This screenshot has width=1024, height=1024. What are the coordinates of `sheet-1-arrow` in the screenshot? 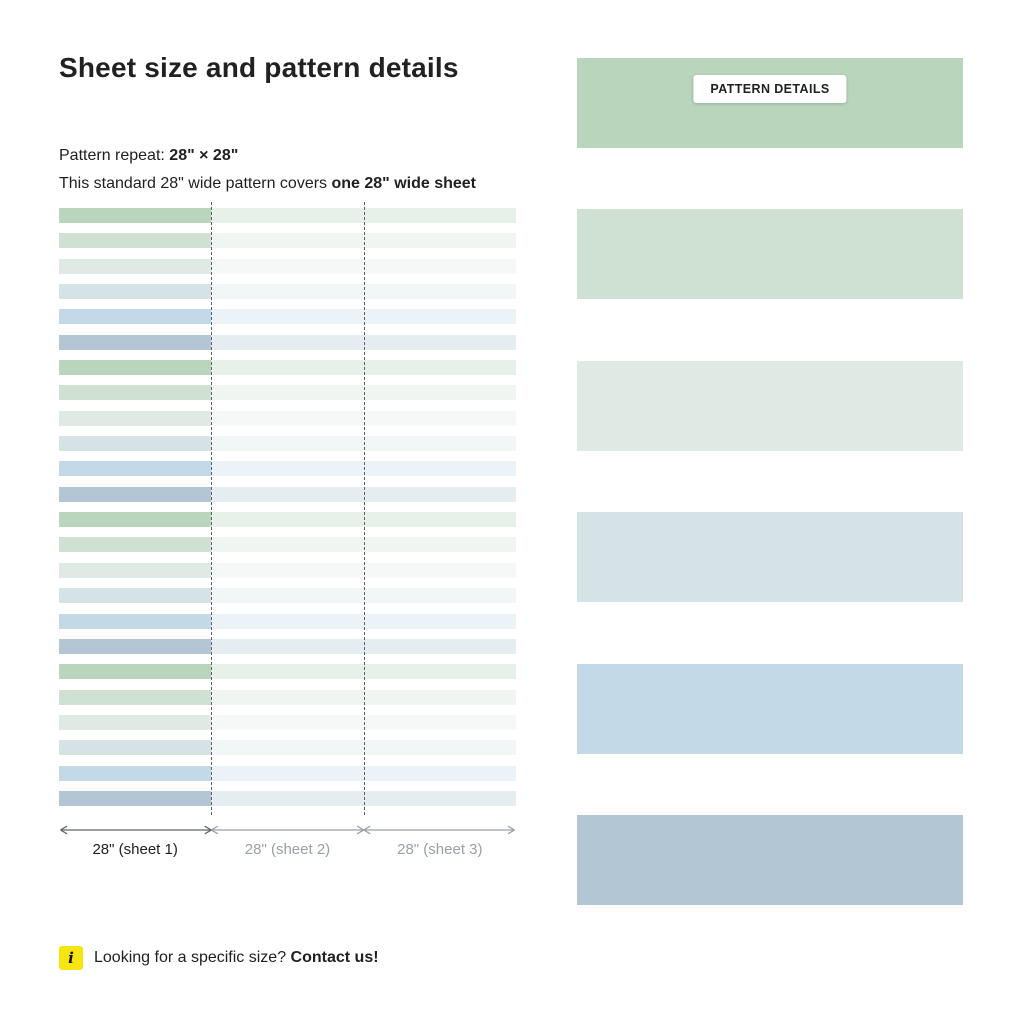 It's located at (136, 830).